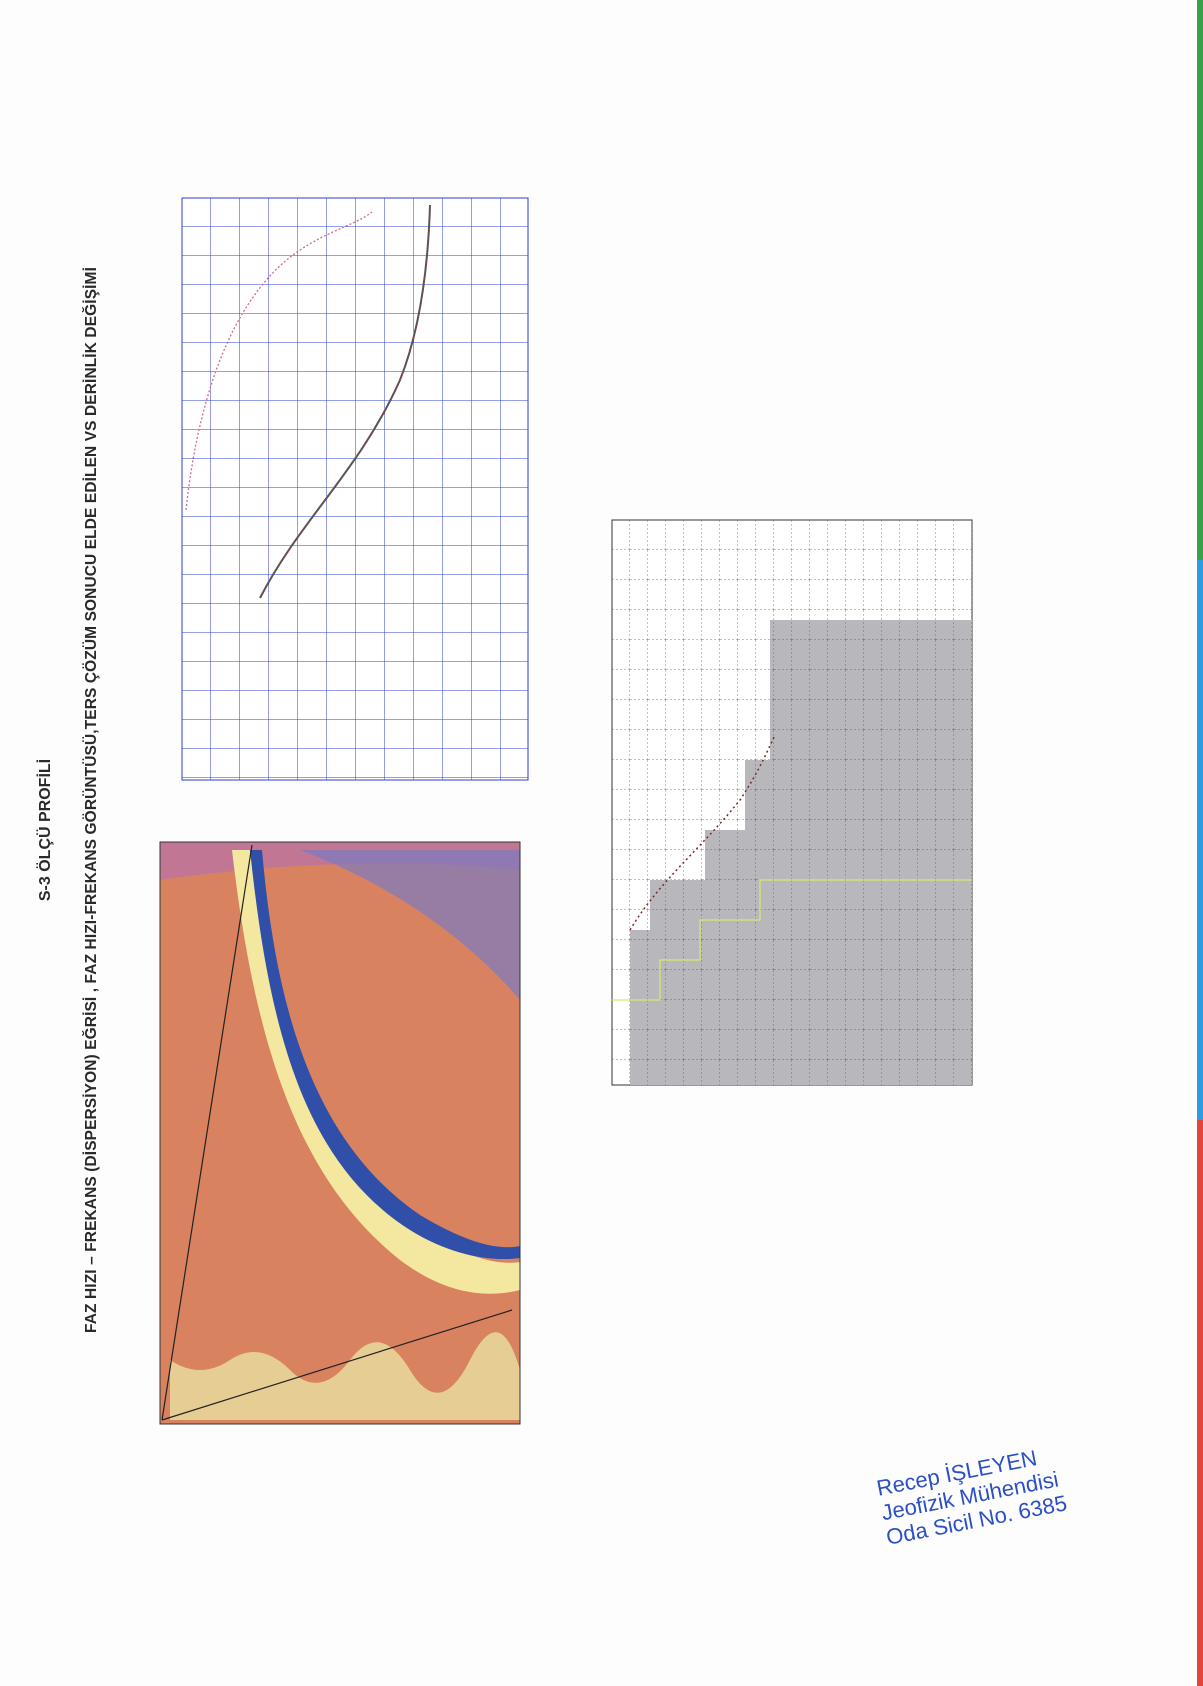 The width and height of the screenshot is (1203, 1686). I want to click on spectrogram, so click(340, 1133).